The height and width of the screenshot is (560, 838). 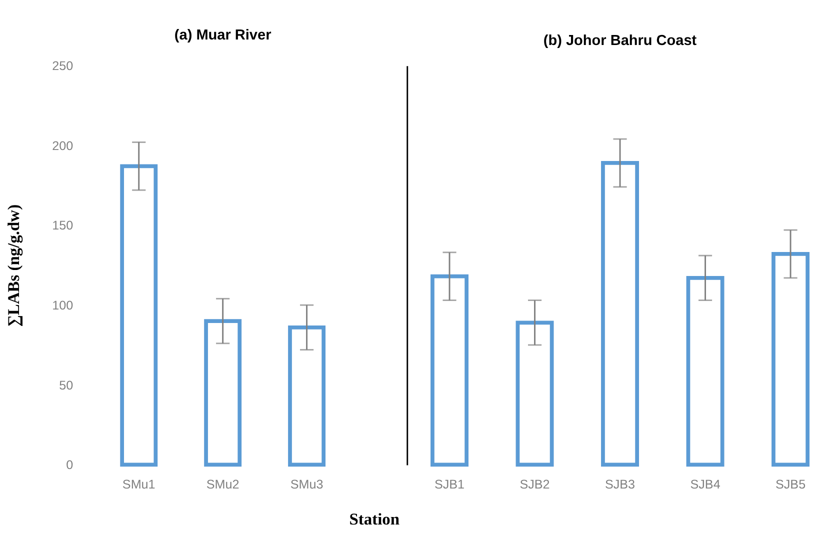 I want to click on x-tick-label: SJB3, so click(x=620, y=484).